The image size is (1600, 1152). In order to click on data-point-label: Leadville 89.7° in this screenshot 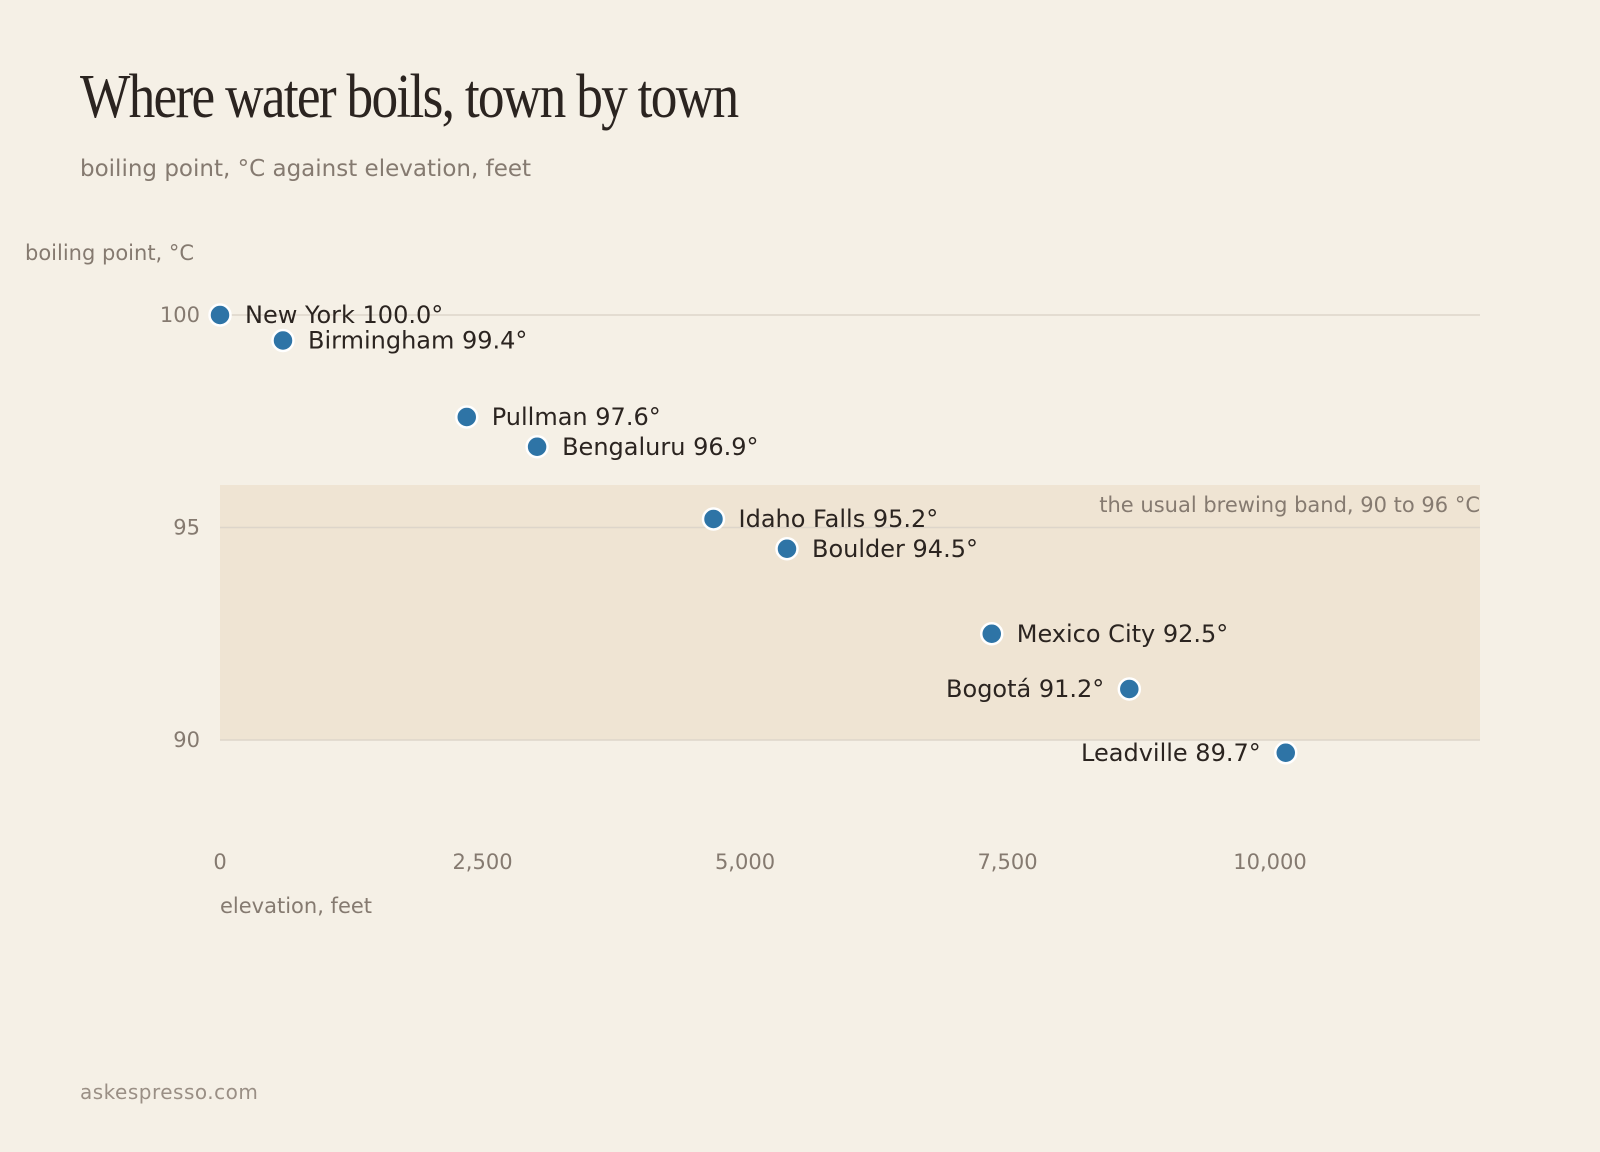, I will do `click(1171, 753)`.